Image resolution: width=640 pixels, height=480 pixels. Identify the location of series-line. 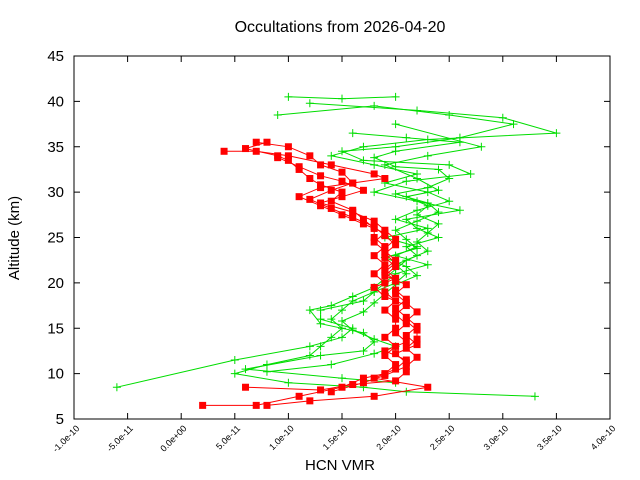
(347, 275).